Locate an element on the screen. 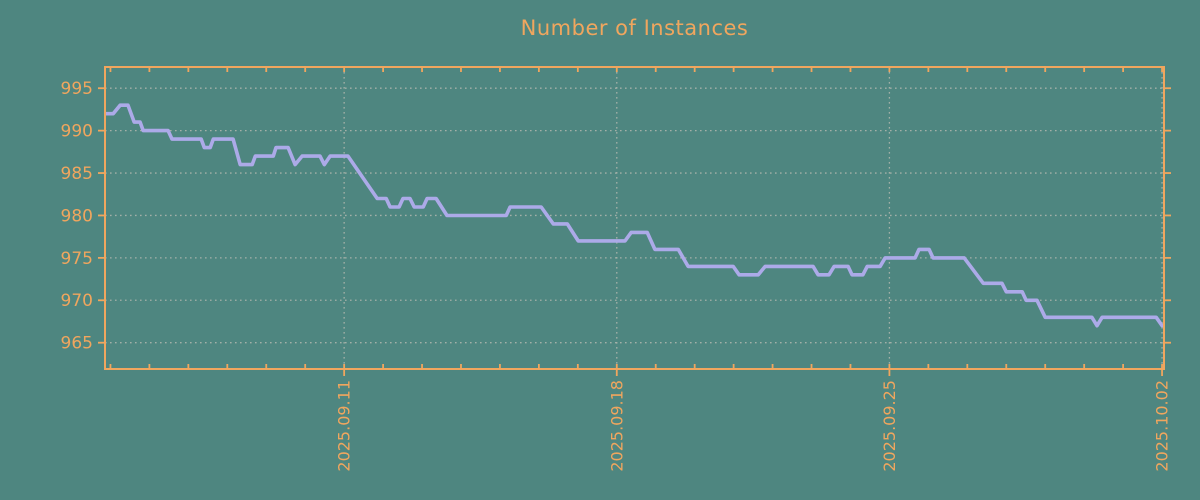 Image resolution: width=1200 pixels, height=500 pixels. y-tick-label: 995 is located at coordinates (77, 89).